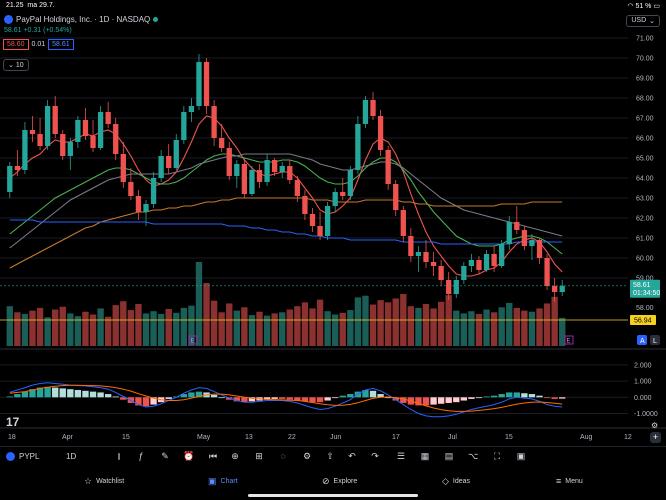 The width and height of the screenshot is (666, 500). I want to click on macd-signal-line, so click(286, 398).